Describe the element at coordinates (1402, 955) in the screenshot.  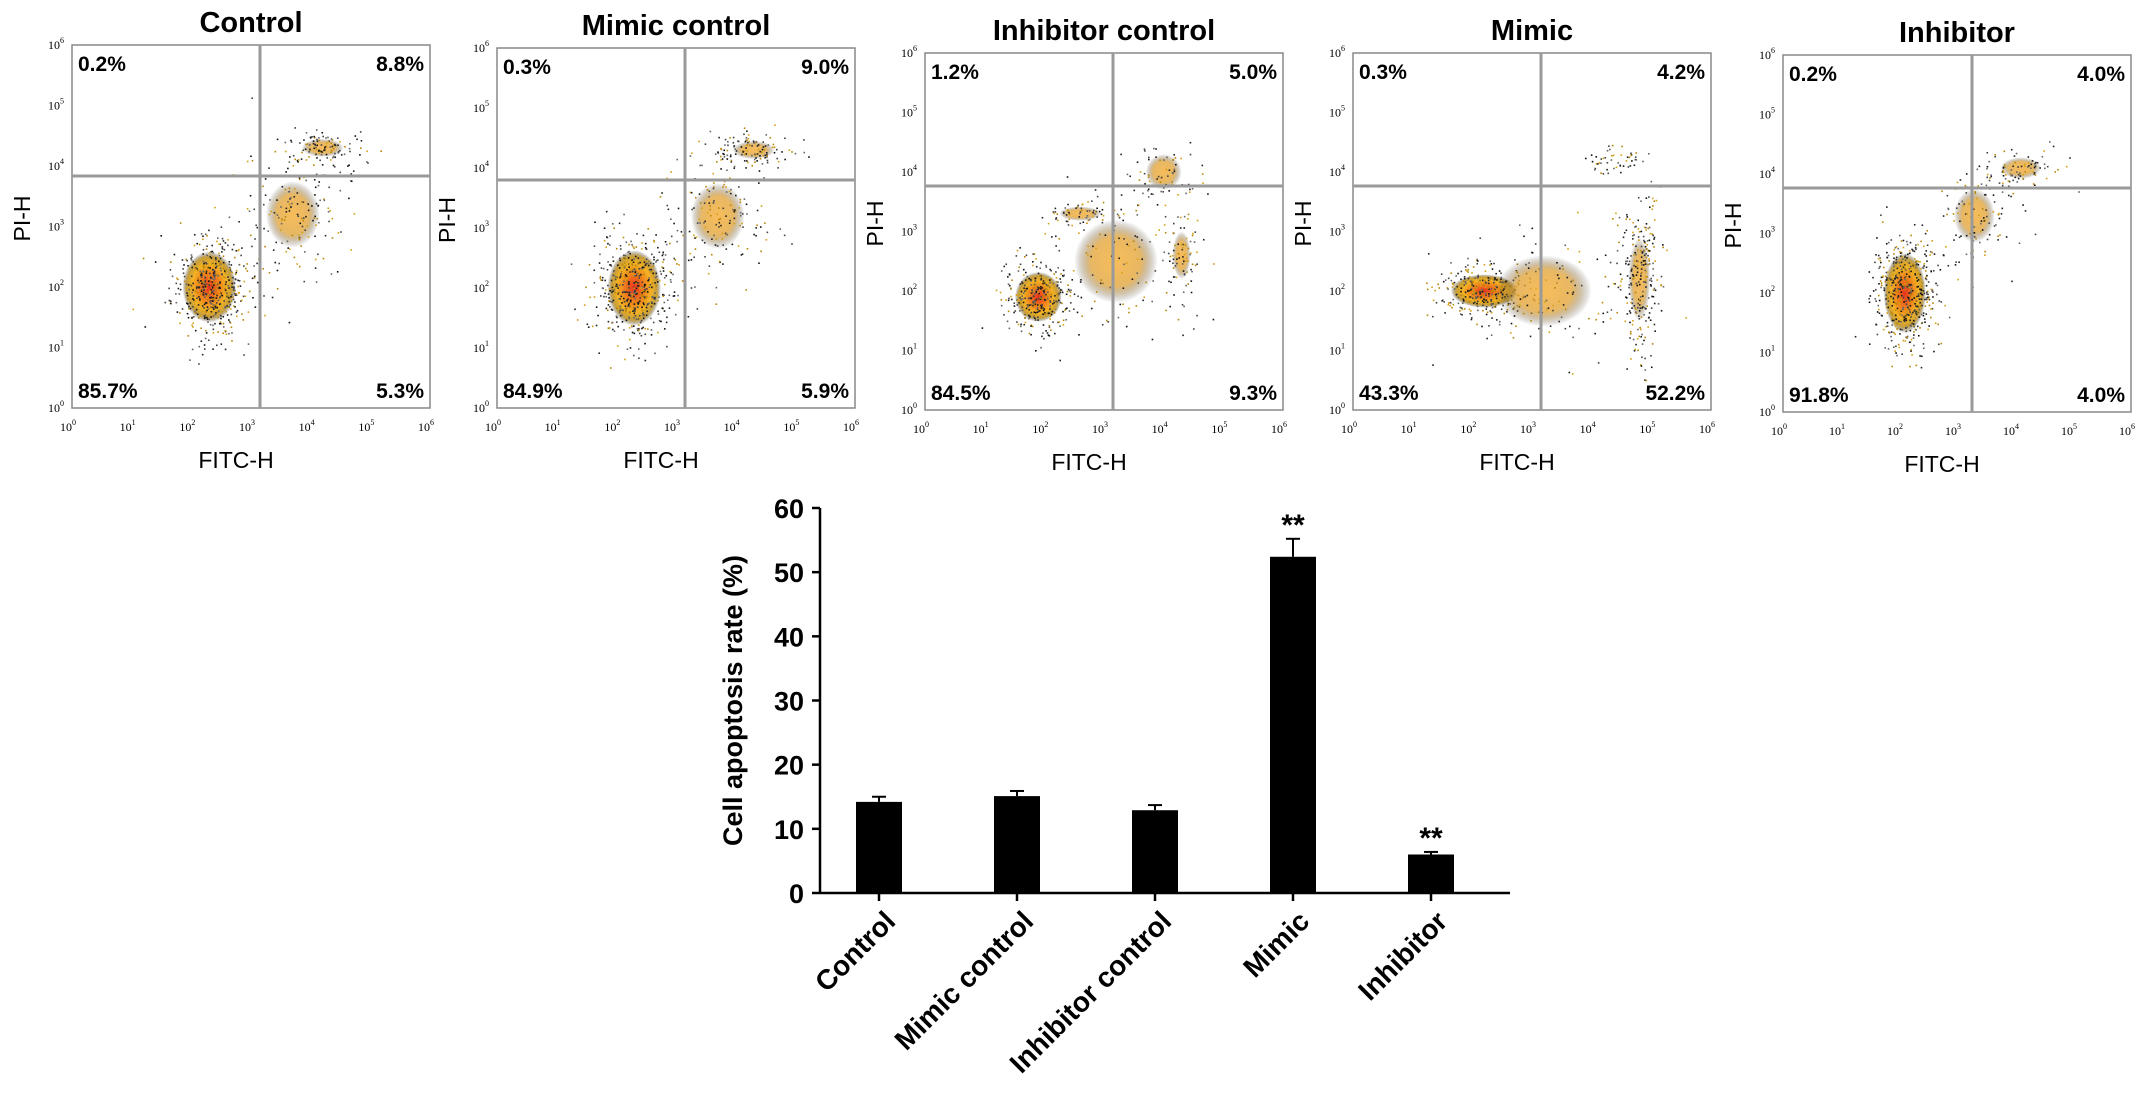
I see `bar-category-label: Inhibitor` at that location.